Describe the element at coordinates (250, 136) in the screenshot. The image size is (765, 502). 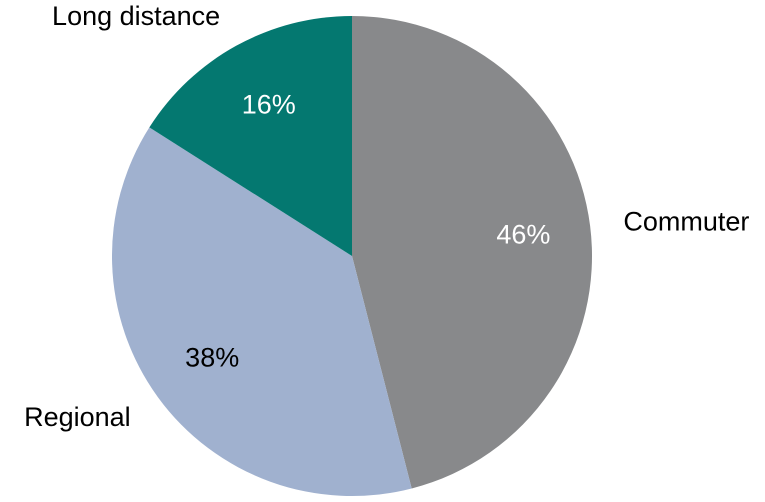
I see `pie-slice-long-distance` at that location.